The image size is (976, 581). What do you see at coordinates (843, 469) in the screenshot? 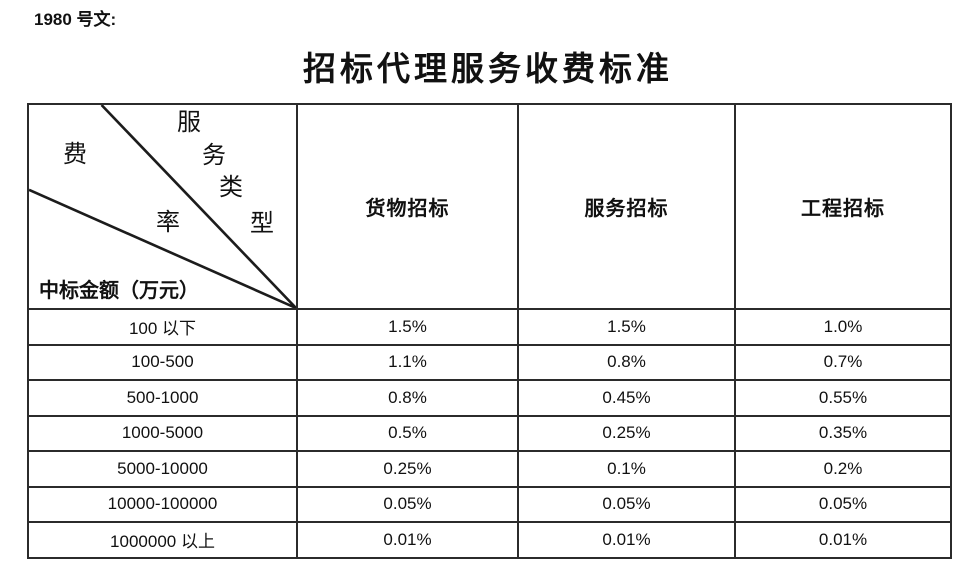
I see `rate-cell: 0.2%` at bounding box center [843, 469].